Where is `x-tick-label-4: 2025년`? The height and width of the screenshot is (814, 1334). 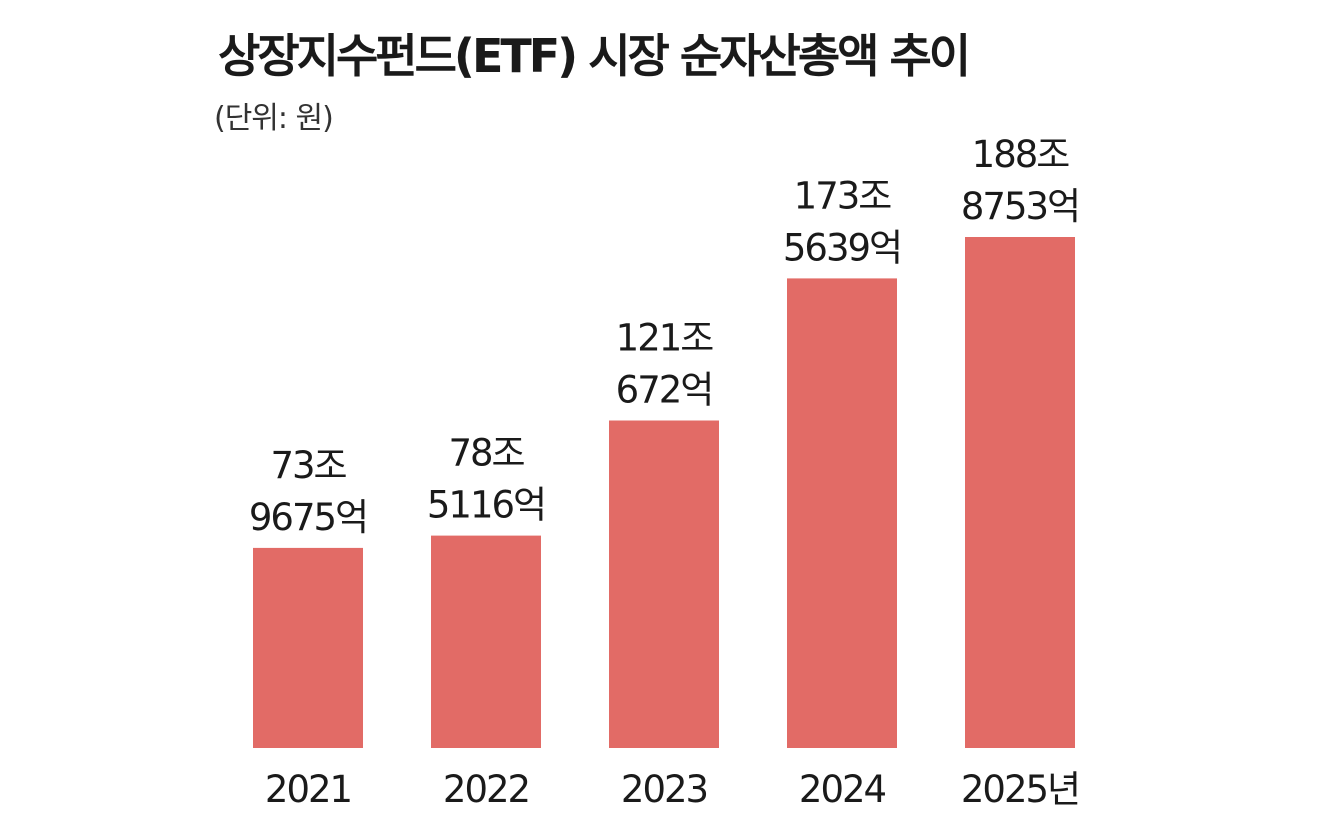
x-tick-label-4: 2025년 is located at coordinates (1020, 789).